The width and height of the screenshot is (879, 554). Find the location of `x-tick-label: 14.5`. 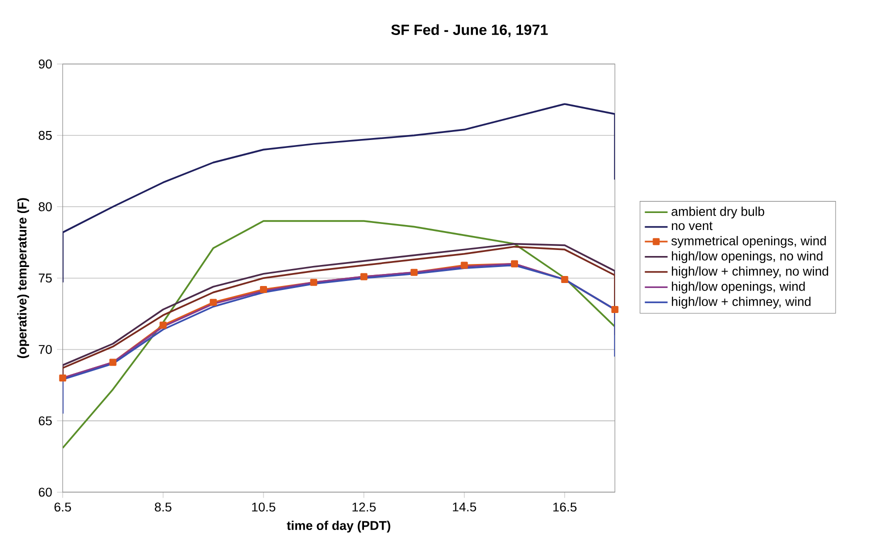

x-tick-label: 14.5 is located at coordinates (464, 507).